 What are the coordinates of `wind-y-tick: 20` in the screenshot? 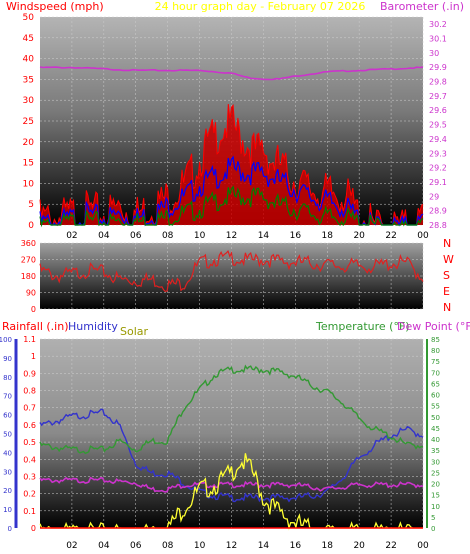 It's located at (29, 143).